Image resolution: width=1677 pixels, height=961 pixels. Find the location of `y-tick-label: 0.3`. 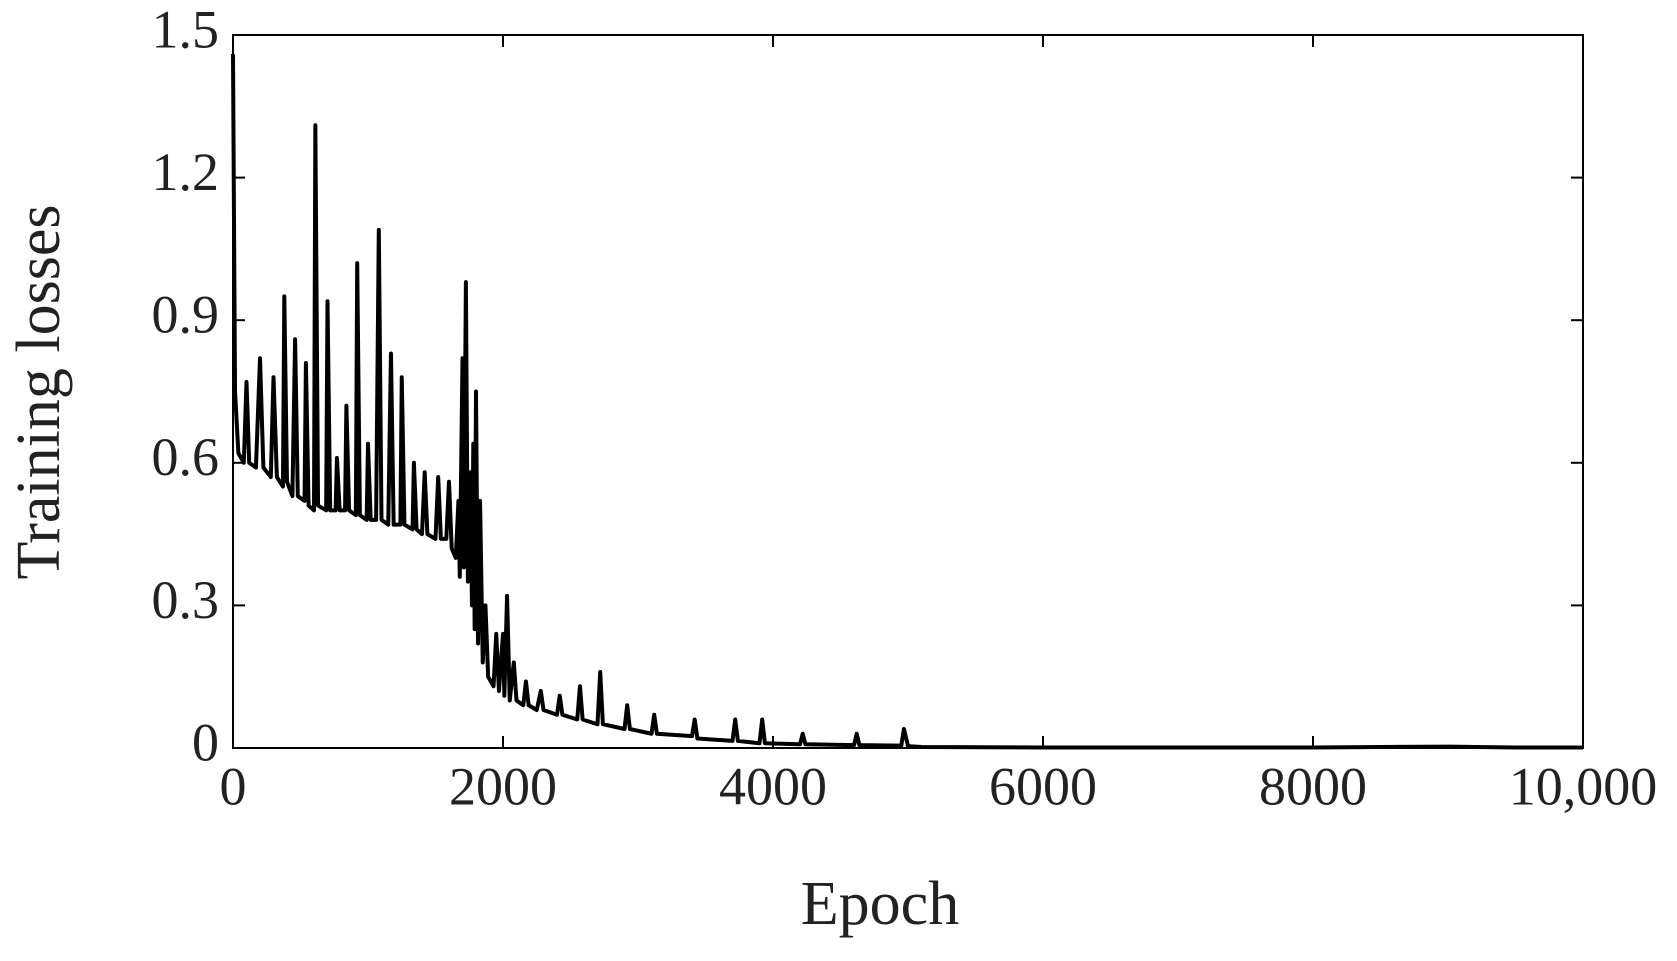

y-tick-label: 0.3 is located at coordinates (186, 600).